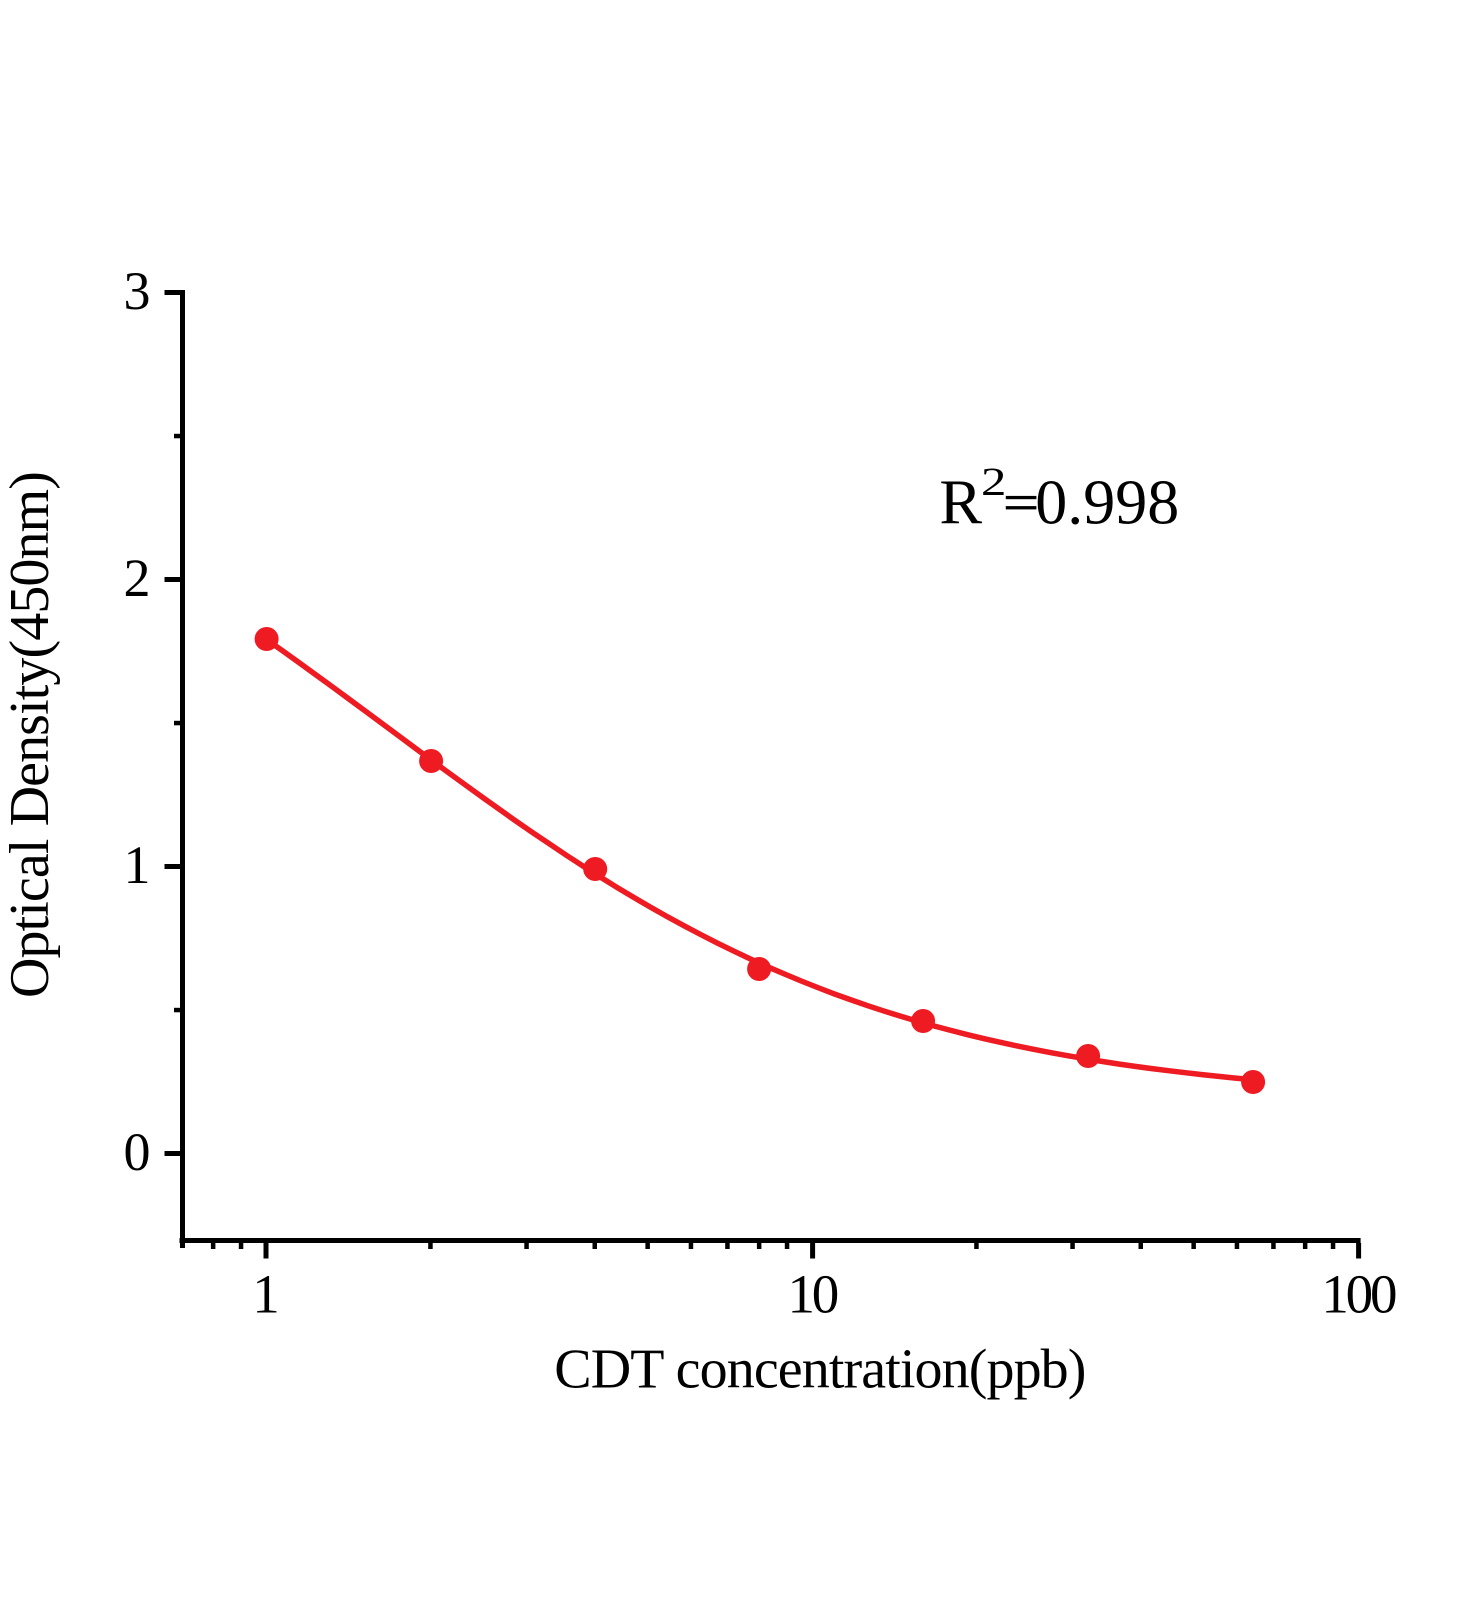  What do you see at coordinates (1358, 1294) in the screenshot?
I see `svg-text: 100` at bounding box center [1358, 1294].